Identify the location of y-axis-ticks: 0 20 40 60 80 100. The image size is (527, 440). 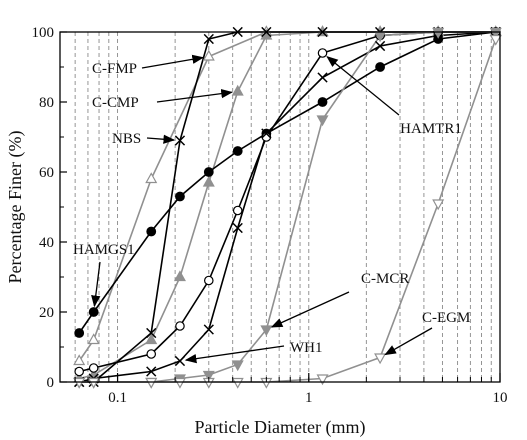
(49, 208).